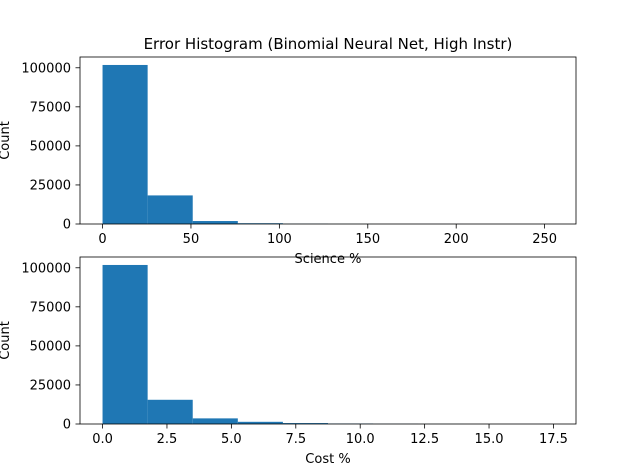 Image resolution: width=640 pixels, height=476 pixels. I want to click on chart1-xtick-label-3: 150, so click(367, 239).